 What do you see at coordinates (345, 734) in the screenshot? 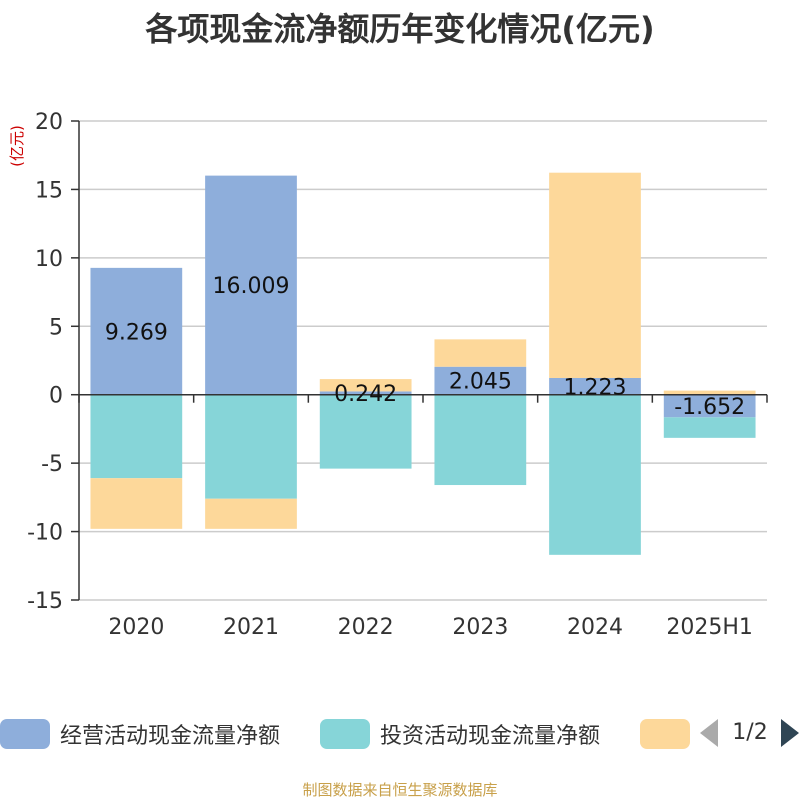
I see `legend-swatch-investing` at bounding box center [345, 734].